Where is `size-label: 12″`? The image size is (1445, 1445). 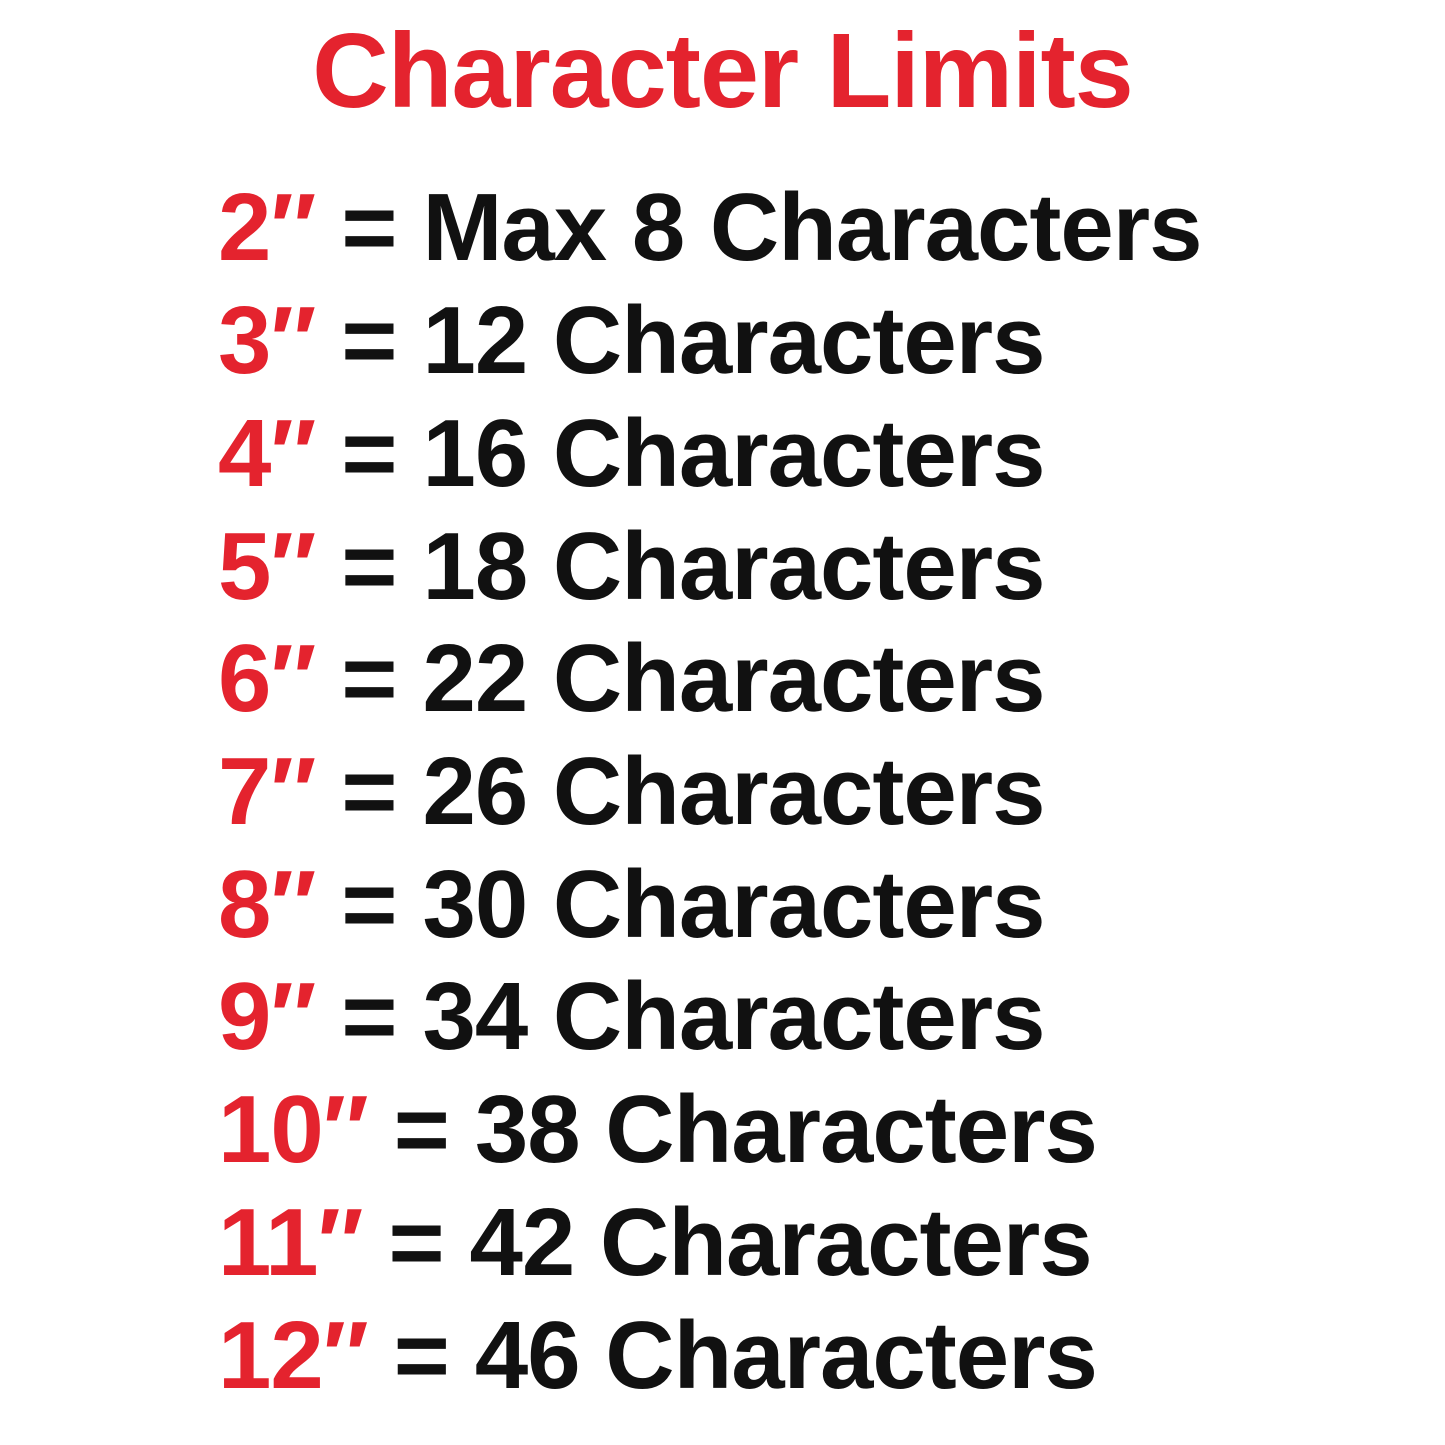
size-label: 12″ is located at coordinates (293, 1355).